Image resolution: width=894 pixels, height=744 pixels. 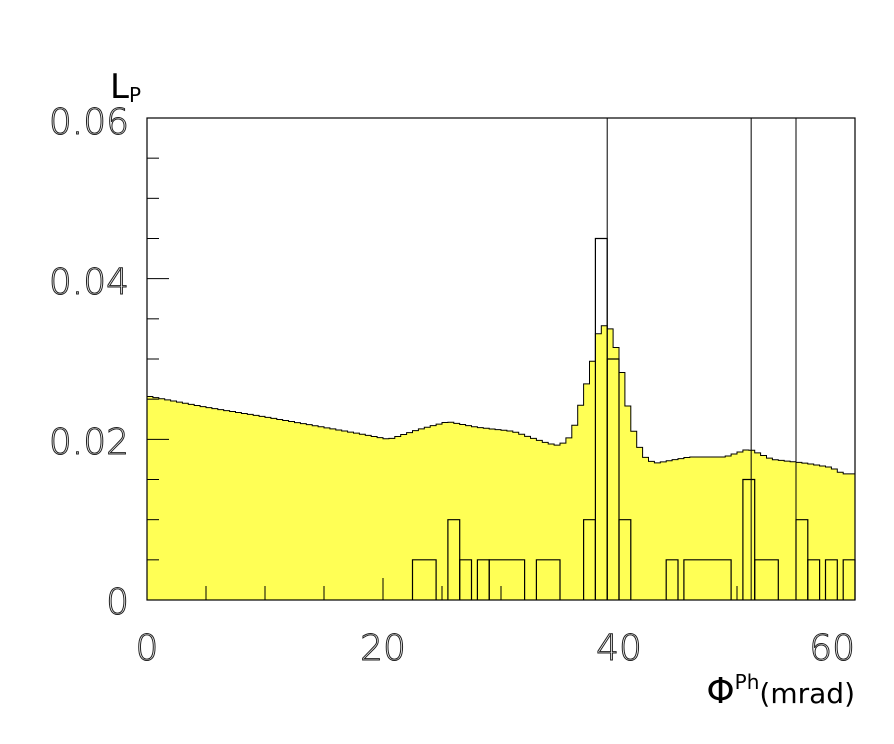 What do you see at coordinates (89, 442) in the screenshot?
I see `y-tick-label: 0.02` at bounding box center [89, 442].